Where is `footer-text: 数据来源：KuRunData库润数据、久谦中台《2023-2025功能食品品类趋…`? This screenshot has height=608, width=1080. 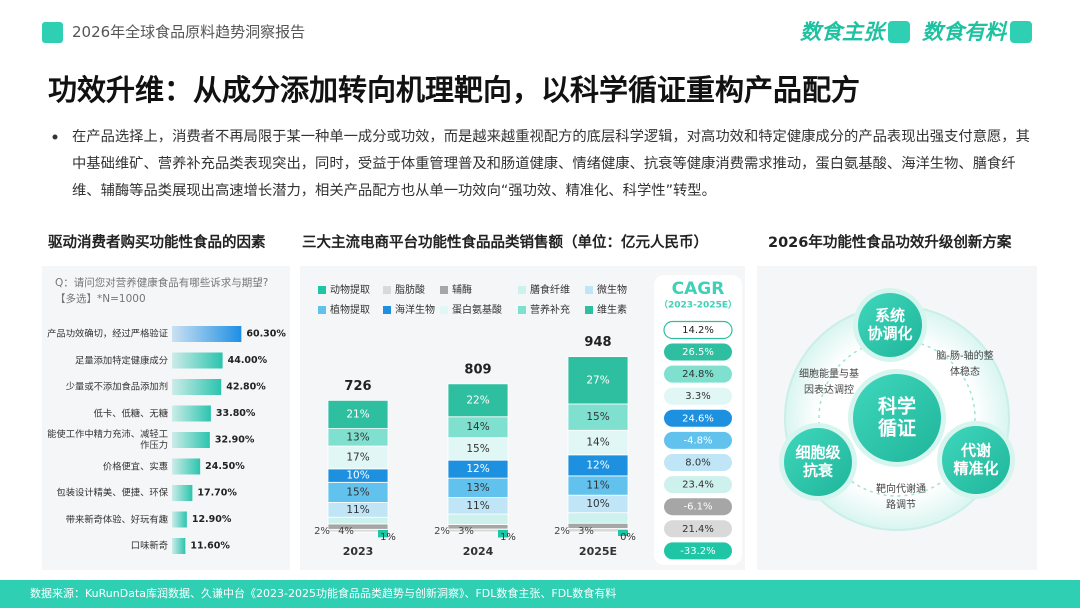
footer-text: 数据来源：KuRunData库润数据、久谦中台《2023-2025功能食品品类趋… is located at coordinates (323, 593).